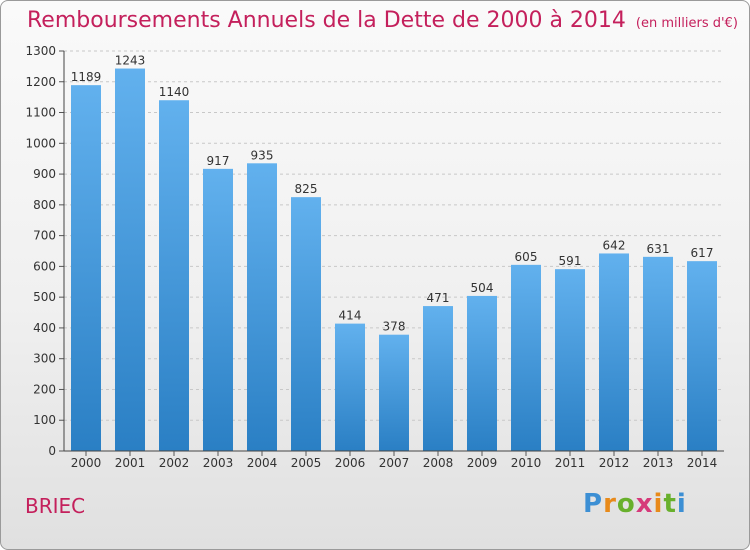 This screenshot has width=750, height=550. I want to click on y-tick-label: 200, so click(44, 389).